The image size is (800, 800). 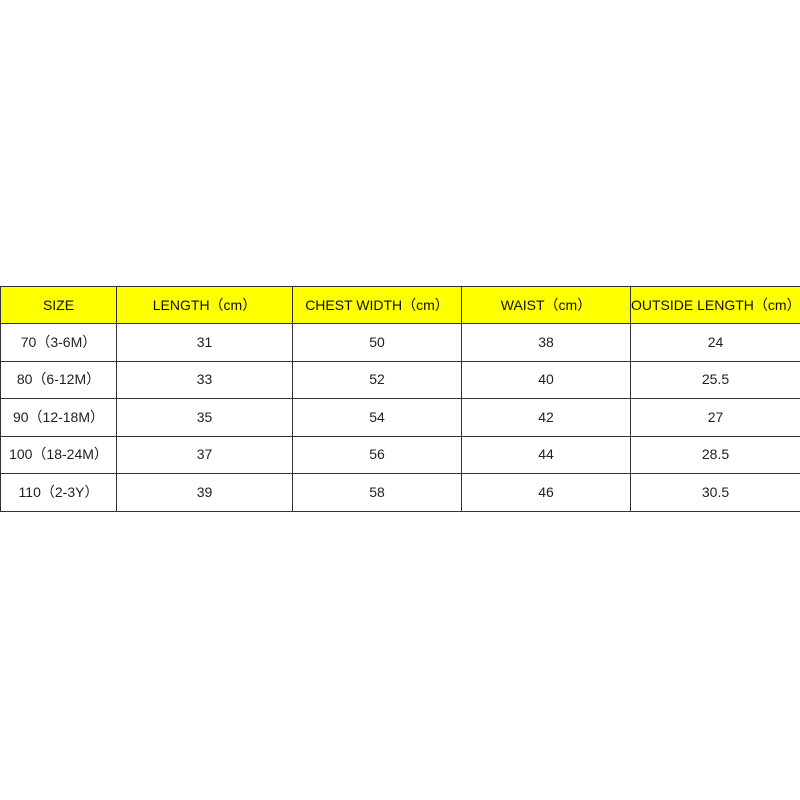 What do you see at coordinates (204, 305) in the screenshot?
I see `column-header: LENGTH（cm）` at bounding box center [204, 305].